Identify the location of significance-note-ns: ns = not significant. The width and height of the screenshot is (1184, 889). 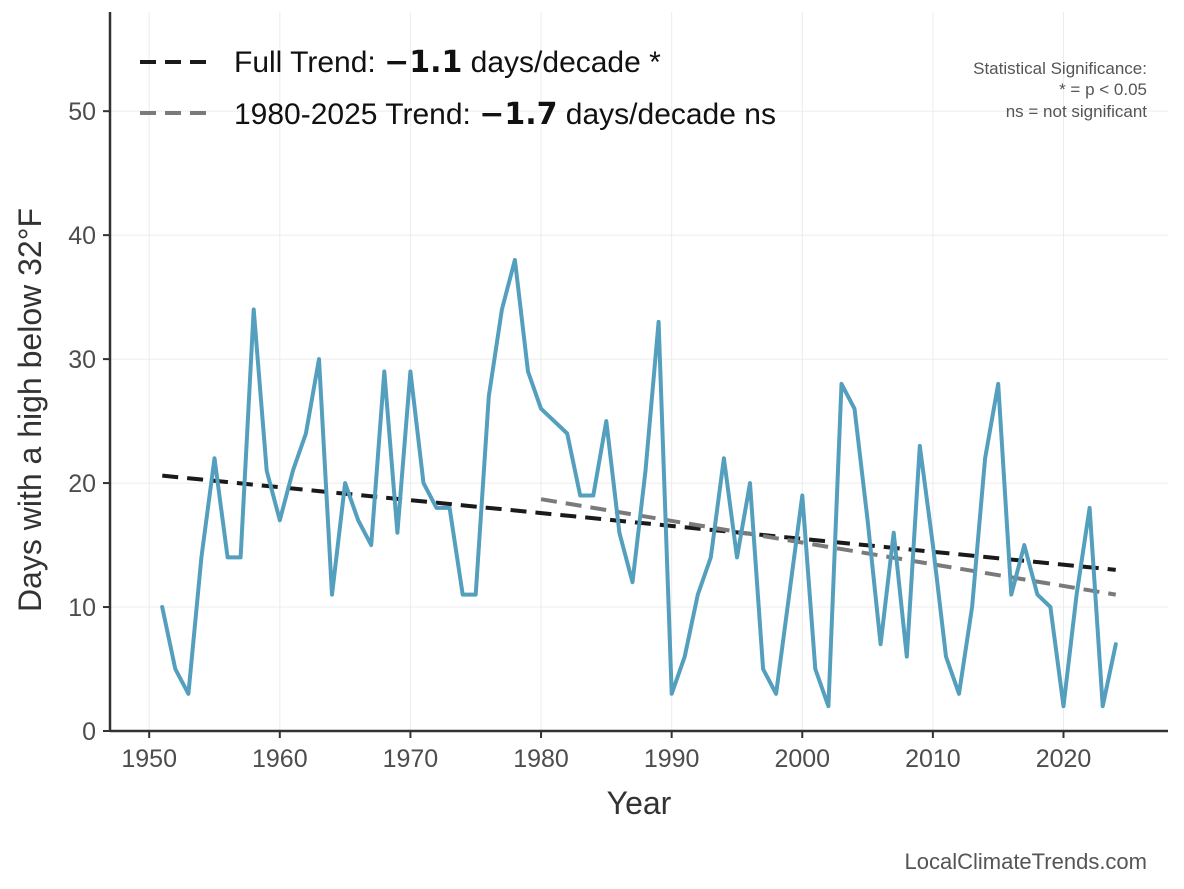
(1077, 111).